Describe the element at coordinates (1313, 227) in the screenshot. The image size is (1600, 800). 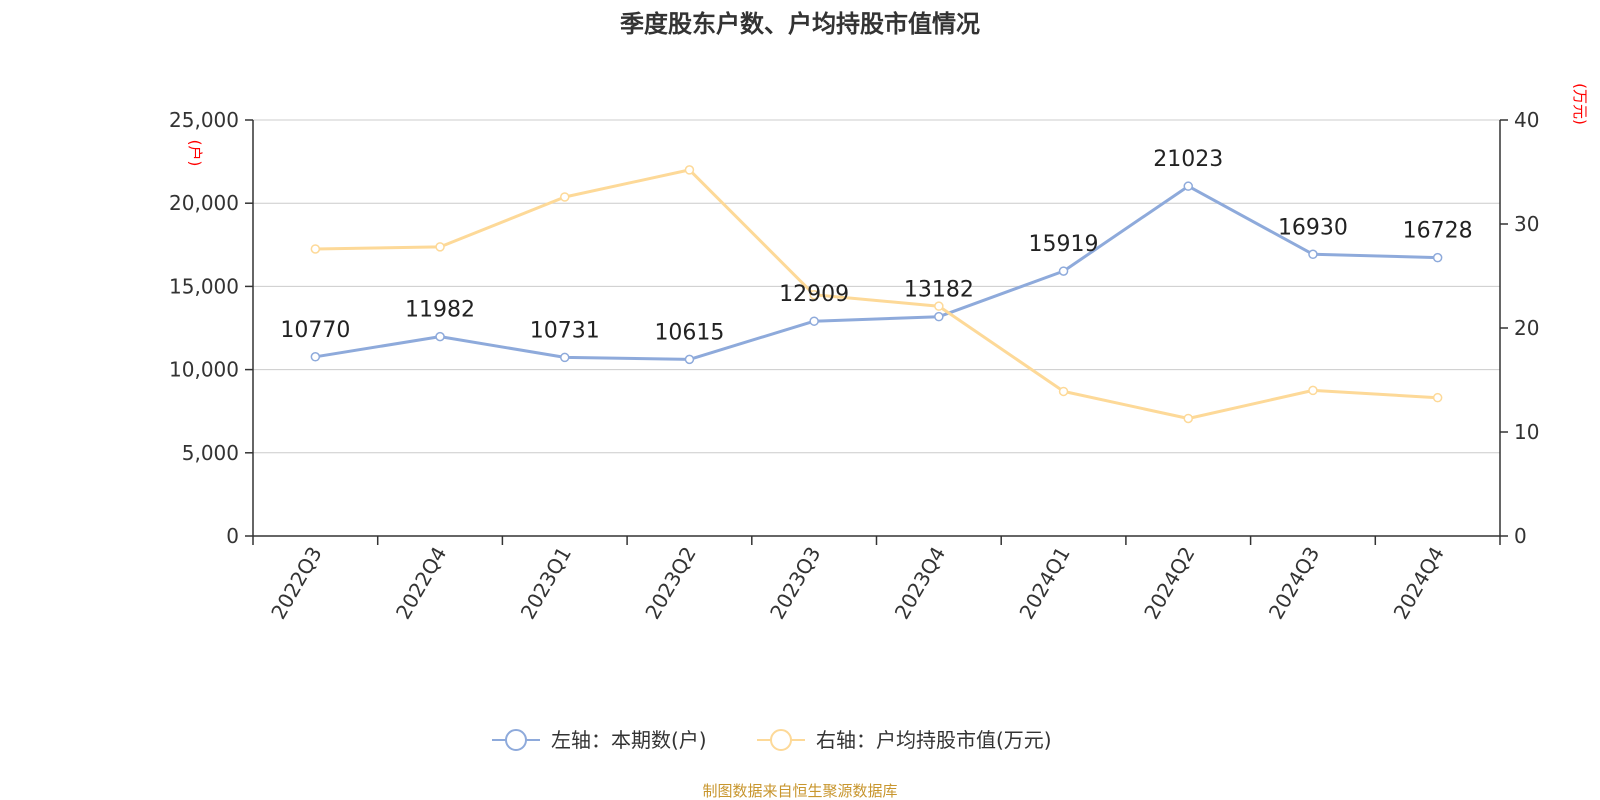
I see `data-label: 16930` at that location.